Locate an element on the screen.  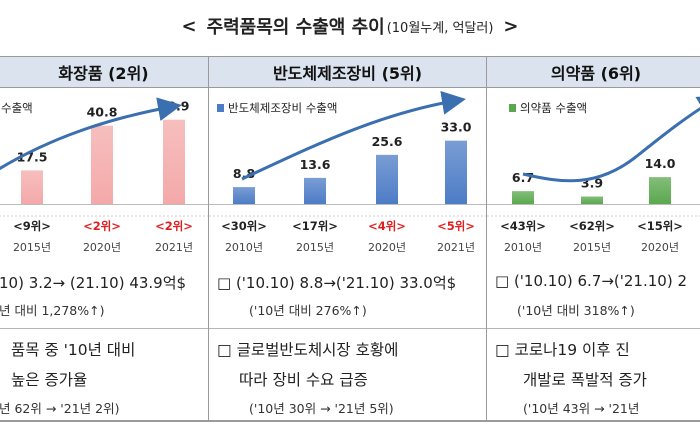
data-label: 40.8 is located at coordinates (102, 112).